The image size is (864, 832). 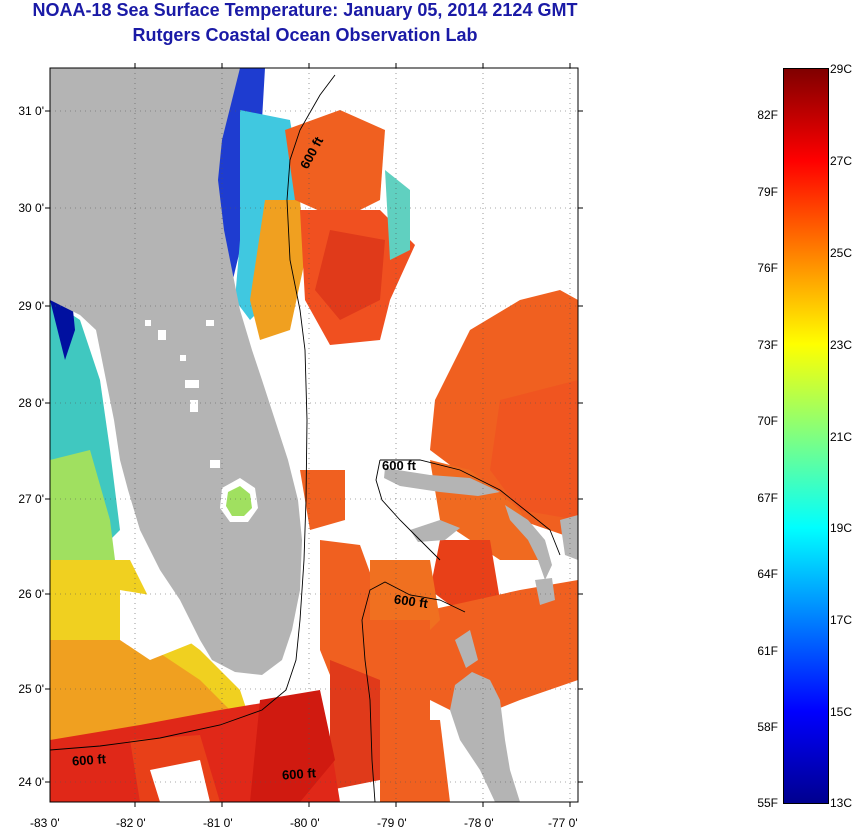 I want to click on cloud-specks, so click(x=182, y=394).